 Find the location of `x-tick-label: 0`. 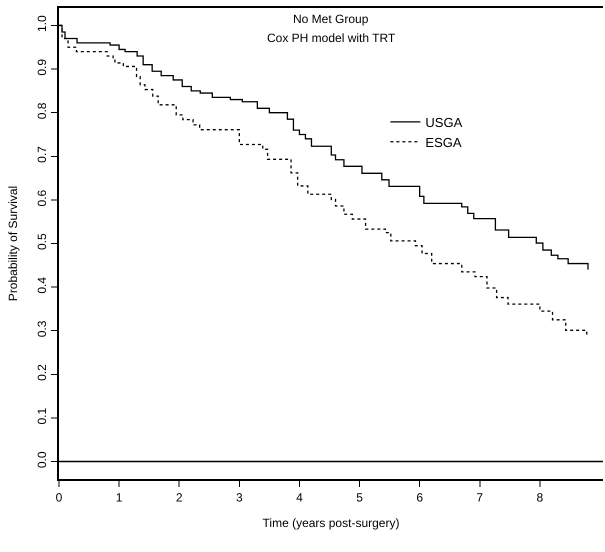

x-tick-label: 0 is located at coordinates (59, 497).